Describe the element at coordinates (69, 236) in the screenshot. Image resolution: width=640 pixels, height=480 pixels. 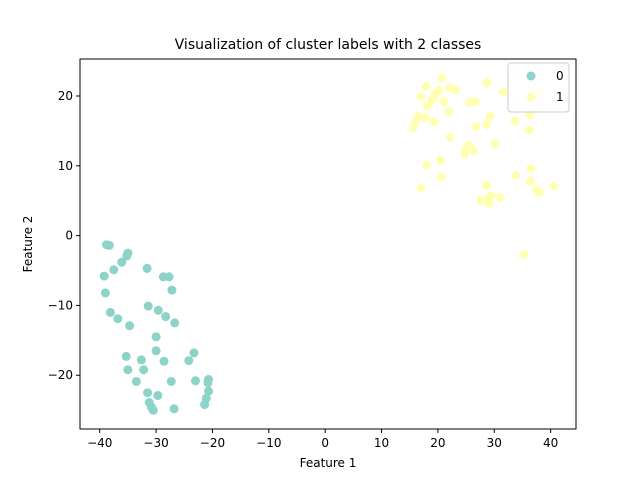
I see `y-tick-label: 0` at that location.